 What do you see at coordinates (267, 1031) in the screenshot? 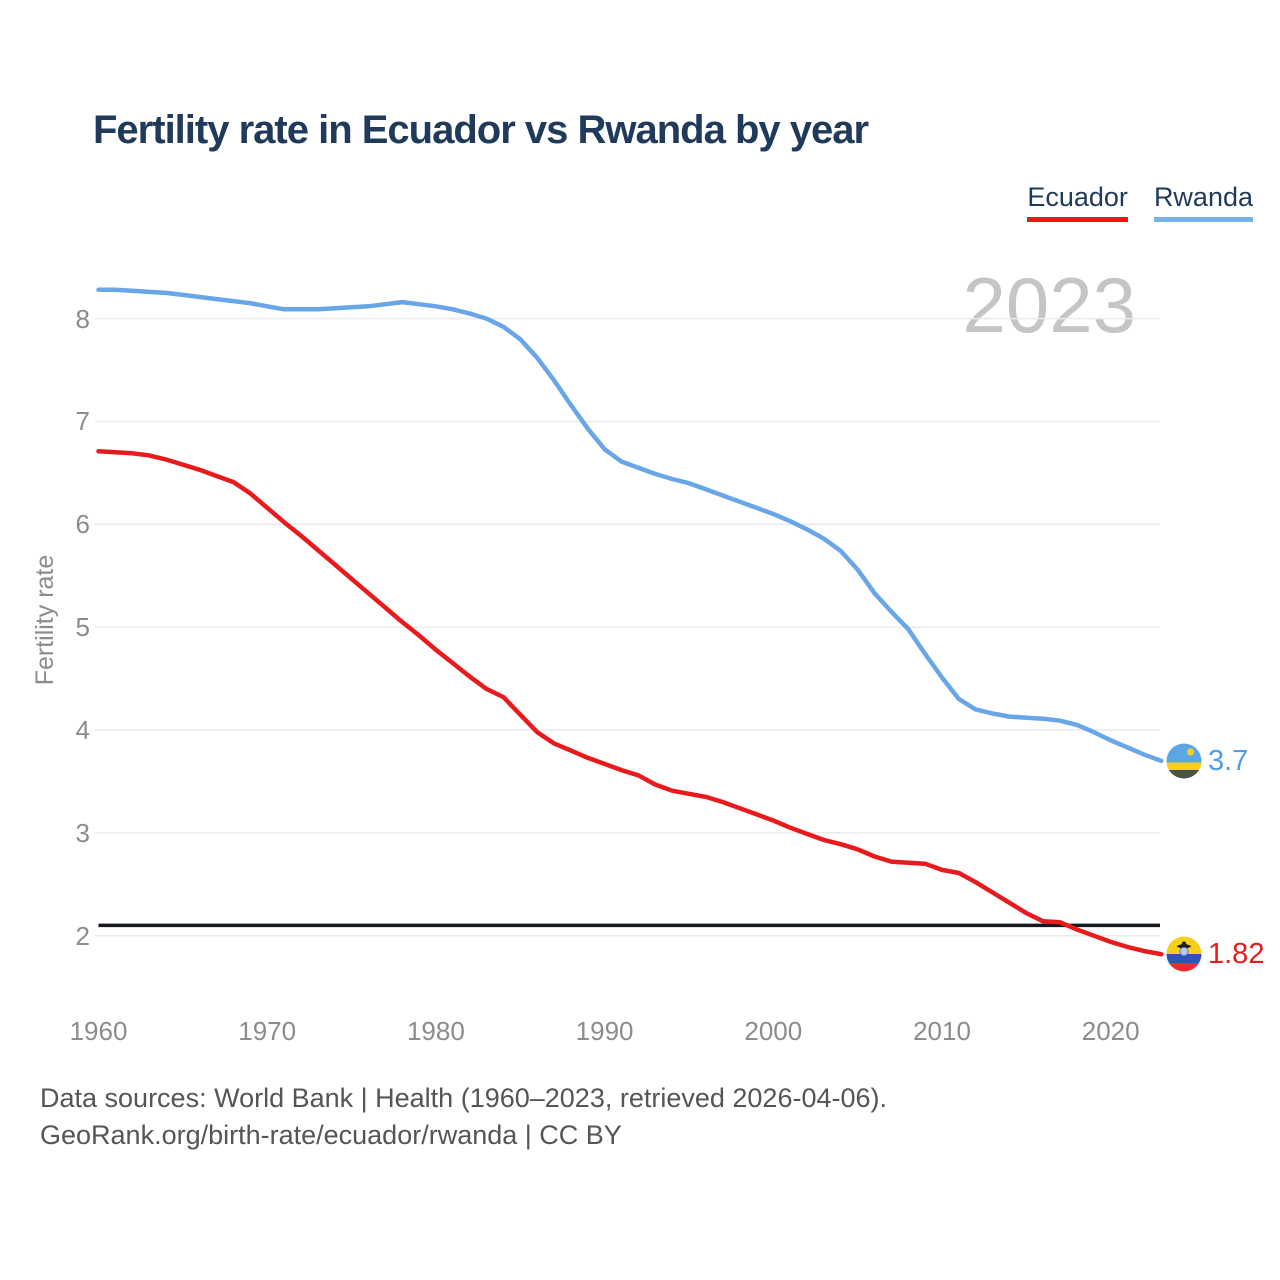
I see `x-tick-label-1970: 1970` at bounding box center [267, 1031].